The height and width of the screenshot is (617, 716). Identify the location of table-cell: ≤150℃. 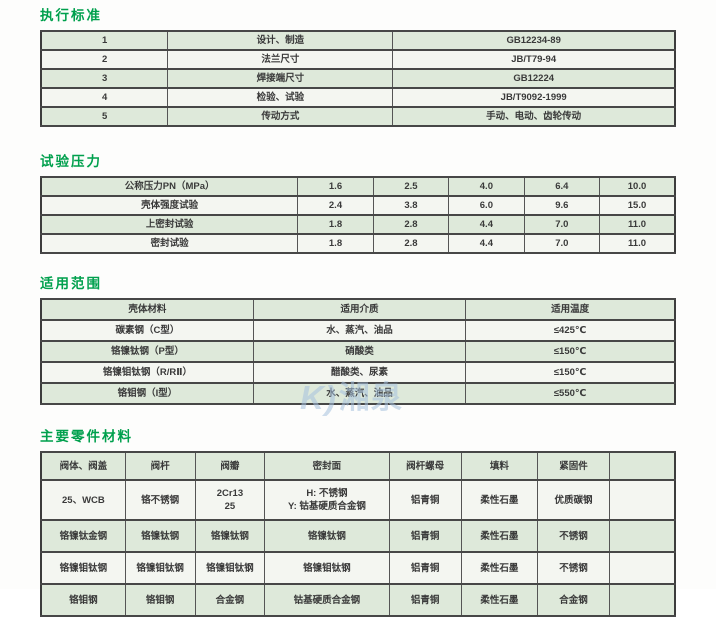
(570, 351).